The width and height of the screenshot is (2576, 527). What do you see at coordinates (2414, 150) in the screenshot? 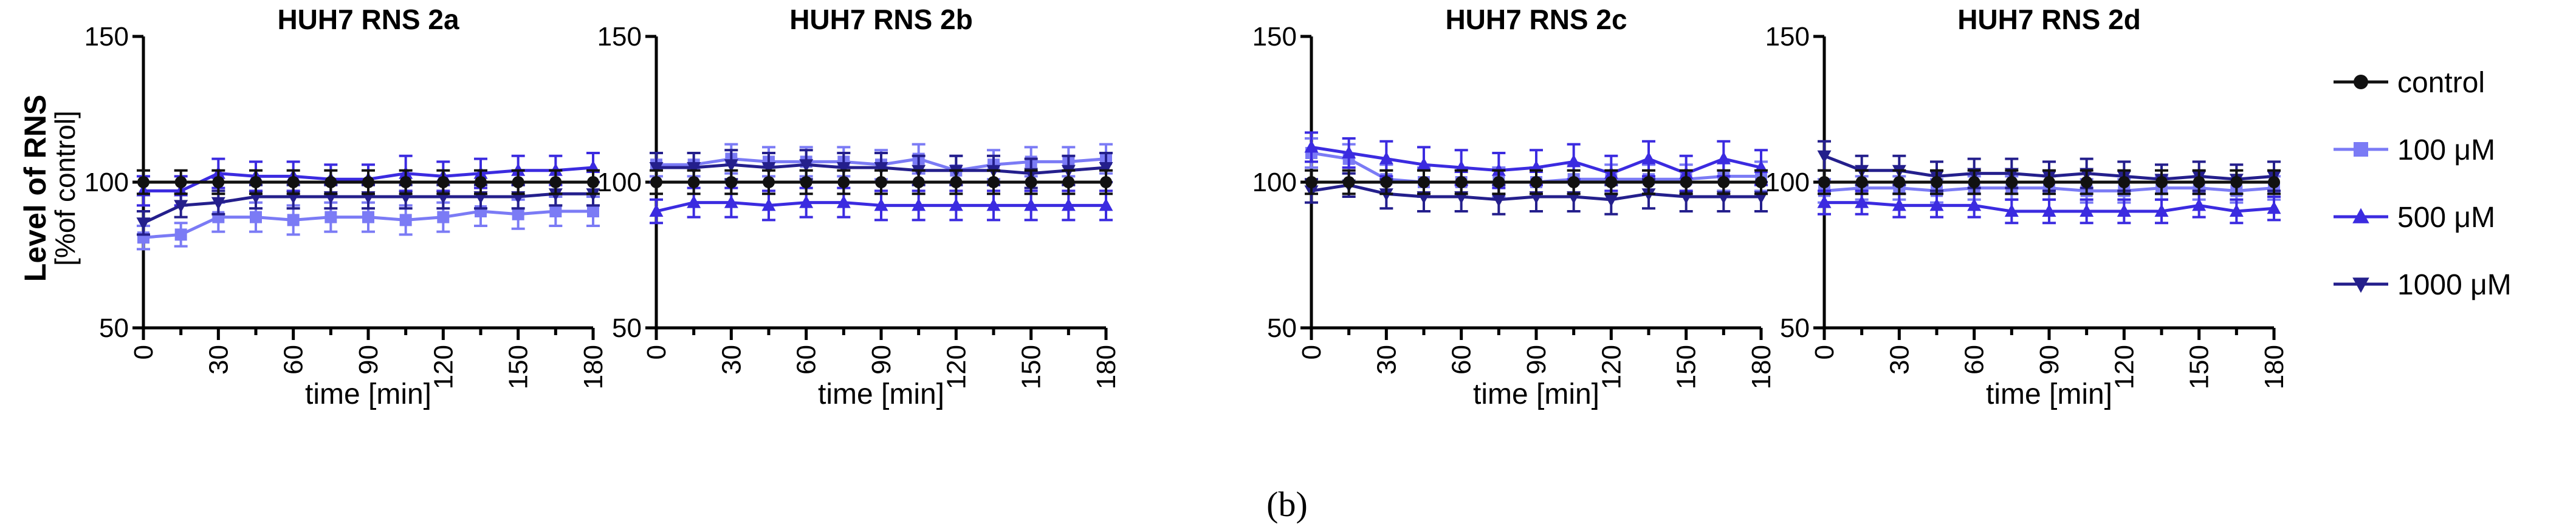
I see `legend-item: 100 μM` at bounding box center [2414, 150].